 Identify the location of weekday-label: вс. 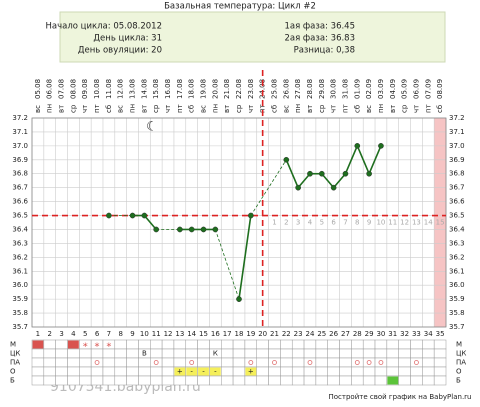
(204, 109).